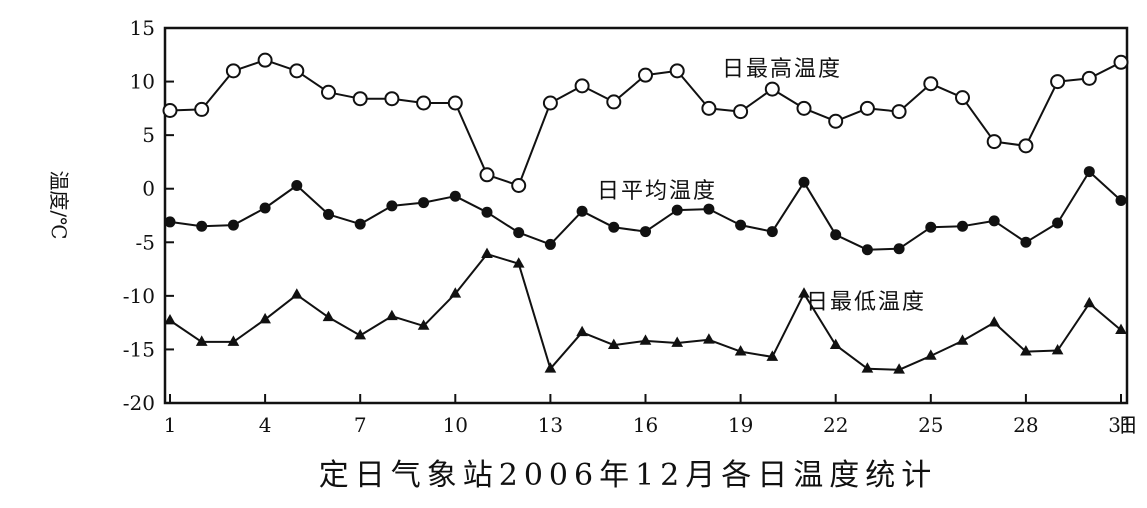  I want to click on x-axis-ticks: 1 4 7 10 13 16 19 22 25 28 31, so click(649, 415).